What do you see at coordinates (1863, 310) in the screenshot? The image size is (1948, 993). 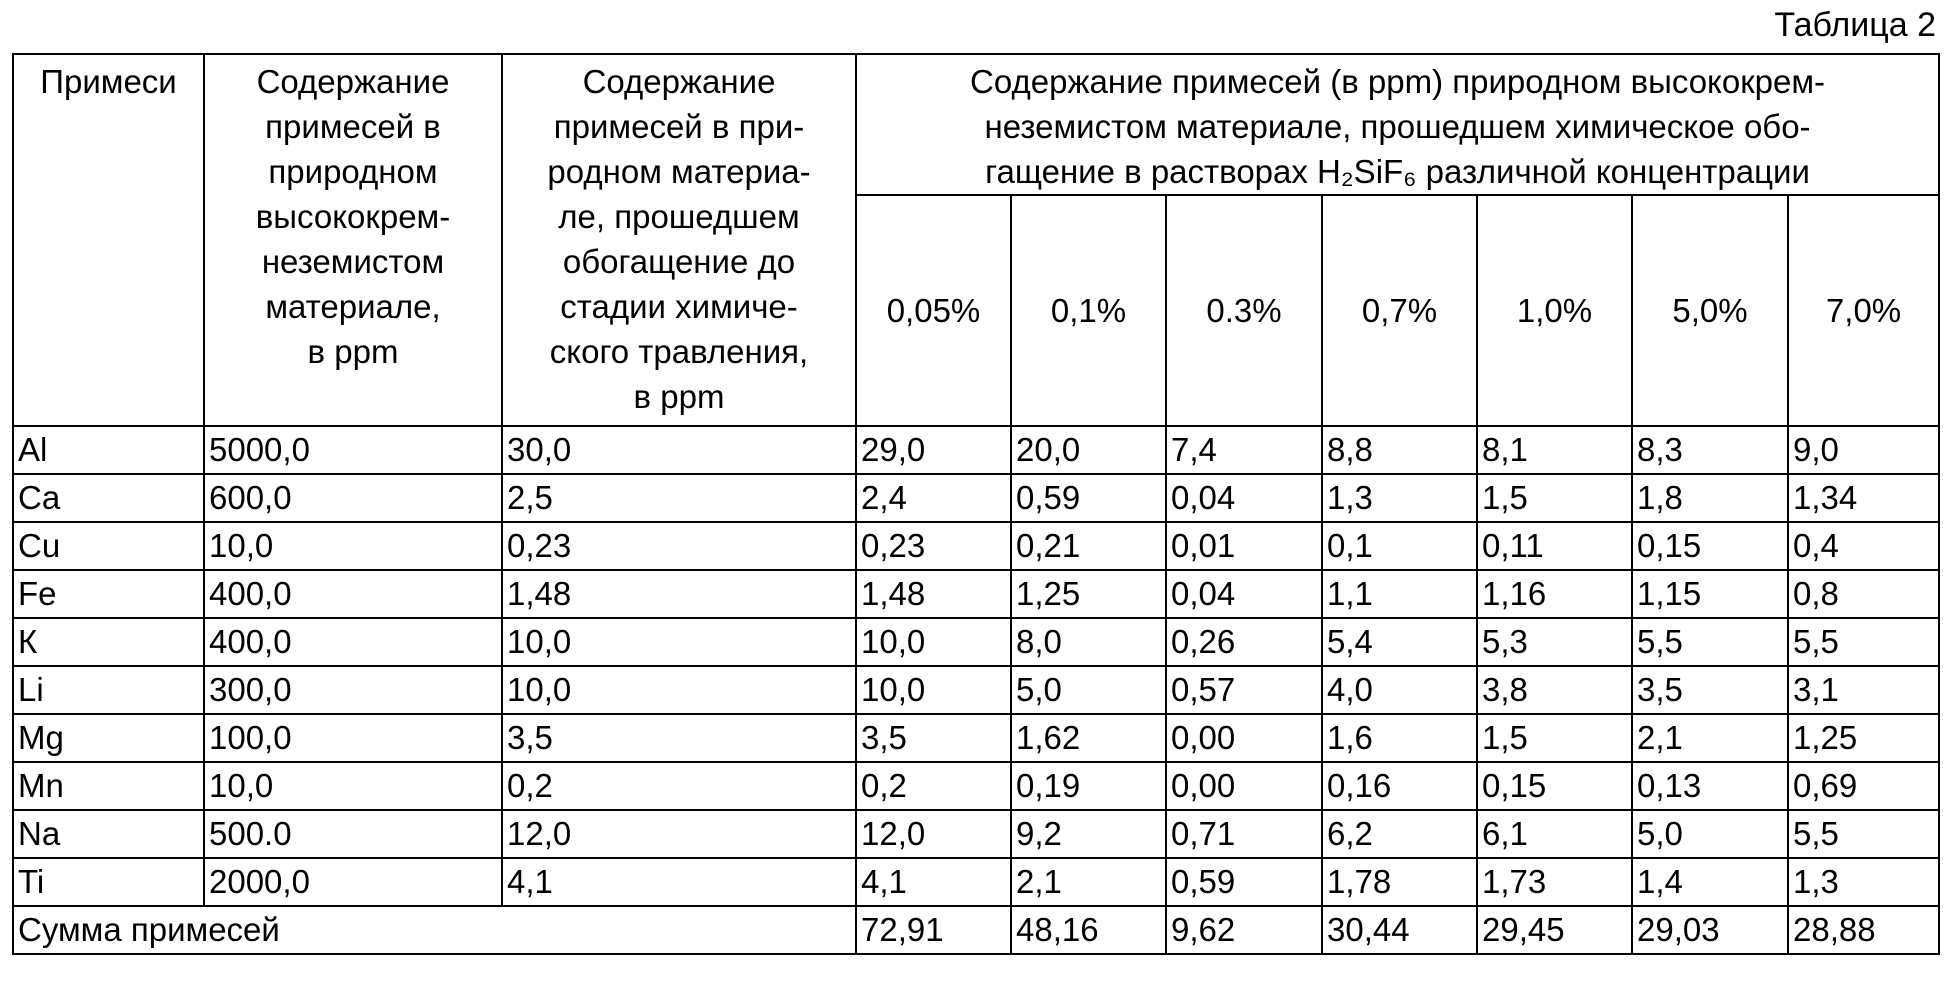 I see `concentration-header: 7,0%` at bounding box center [1863, 310].